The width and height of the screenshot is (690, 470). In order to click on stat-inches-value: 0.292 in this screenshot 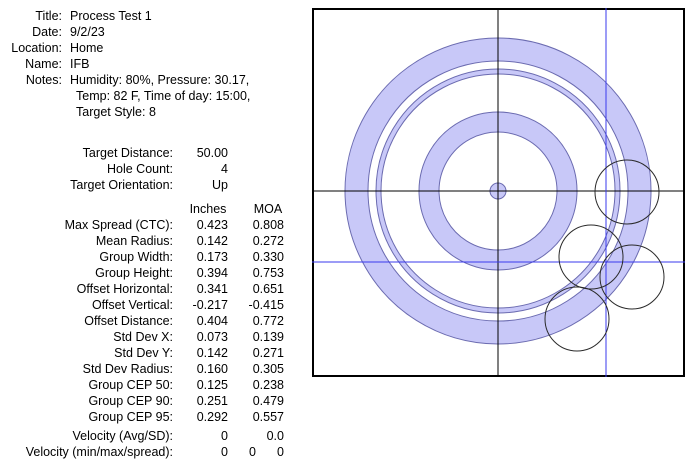, I will do `click(212, 417)`.